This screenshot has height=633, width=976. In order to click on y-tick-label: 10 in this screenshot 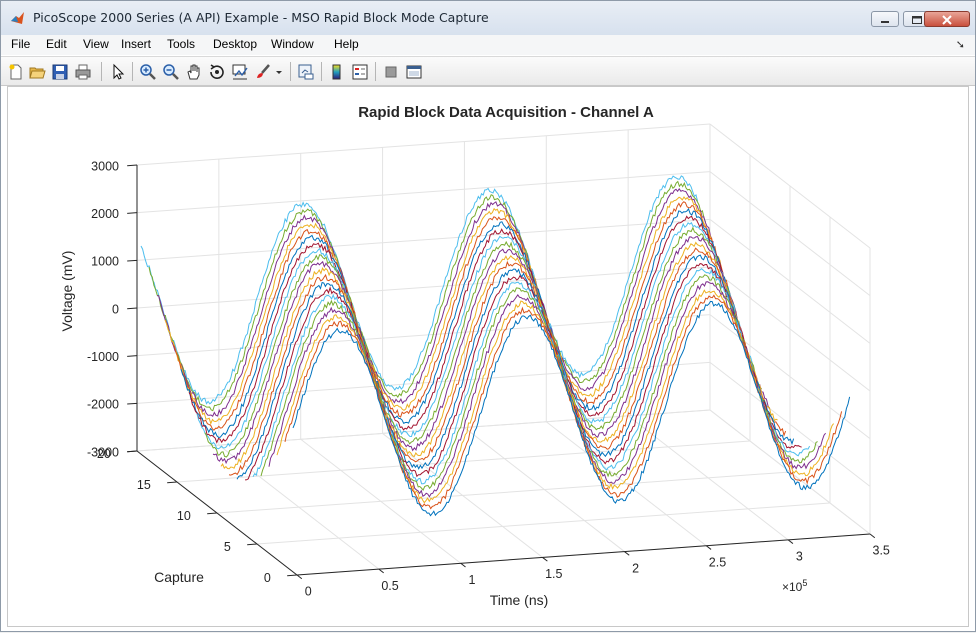, I will do `click(184, 516)`.